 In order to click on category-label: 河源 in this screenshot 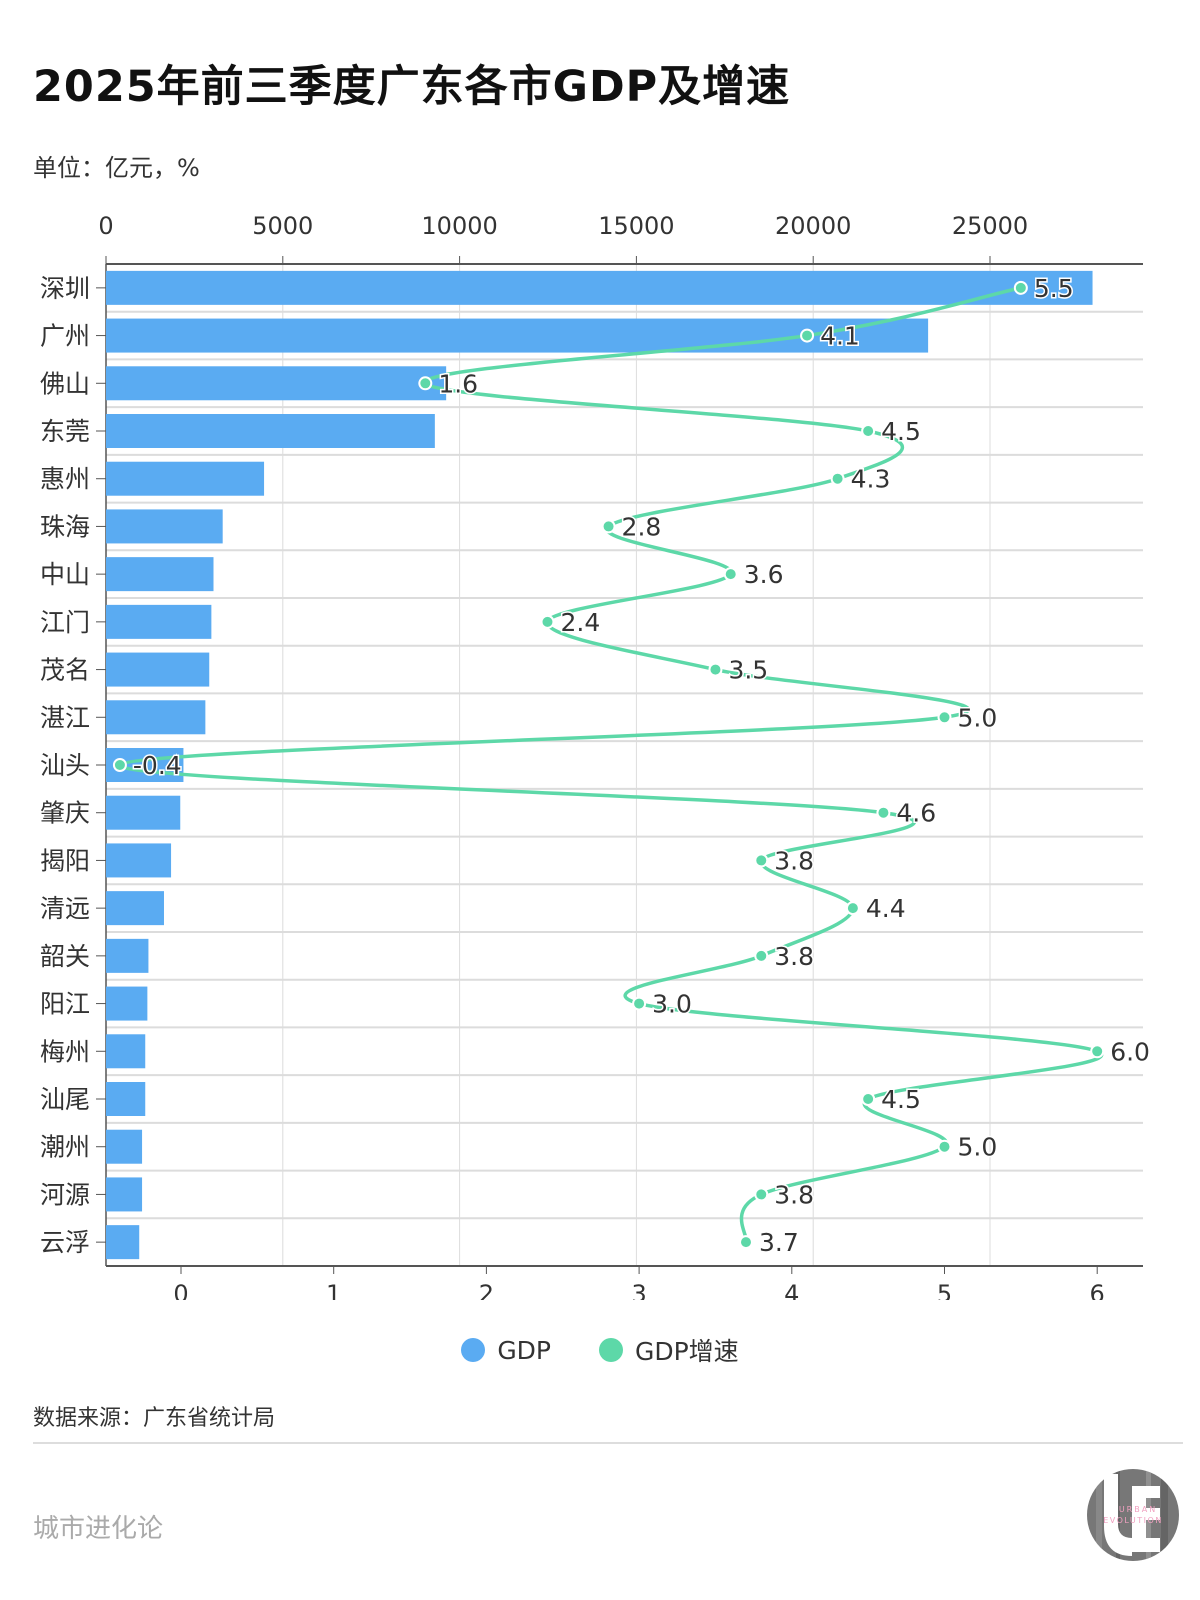, I will do `click(65, 1194)`.